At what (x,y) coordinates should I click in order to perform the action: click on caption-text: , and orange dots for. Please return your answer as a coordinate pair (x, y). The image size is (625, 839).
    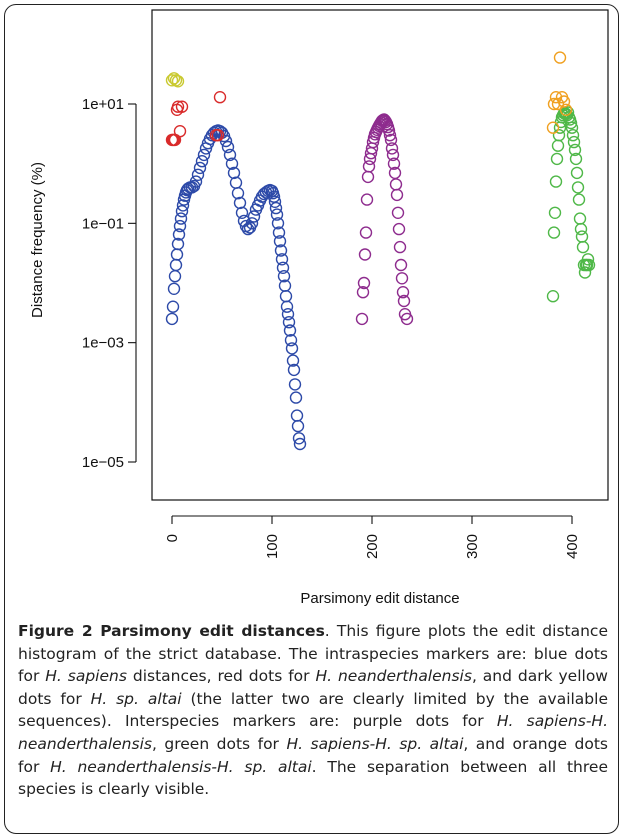
    Looking at the image, I should click on (313, 755).